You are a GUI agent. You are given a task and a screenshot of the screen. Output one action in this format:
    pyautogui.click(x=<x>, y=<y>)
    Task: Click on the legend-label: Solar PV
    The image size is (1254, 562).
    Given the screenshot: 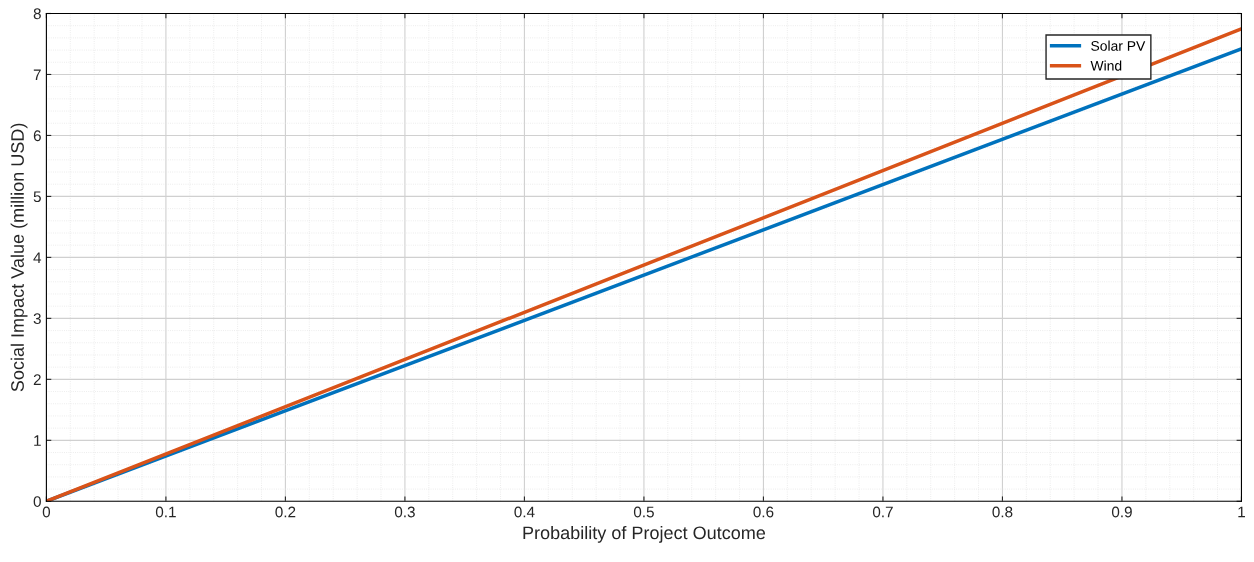 What is the action you would take?
    pyautogui.click(x=1118, y=45)
    